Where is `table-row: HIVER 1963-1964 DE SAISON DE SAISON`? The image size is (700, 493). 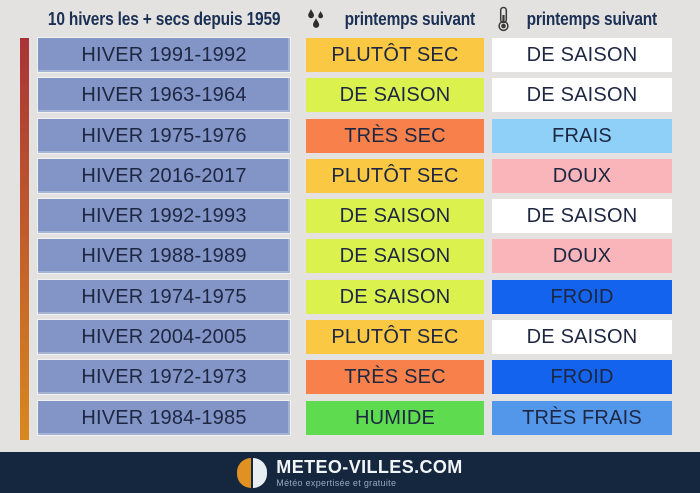 table-row: HIVER 1963-1964 DE SAISON DE SAISON is located at coordinates (355, 95).